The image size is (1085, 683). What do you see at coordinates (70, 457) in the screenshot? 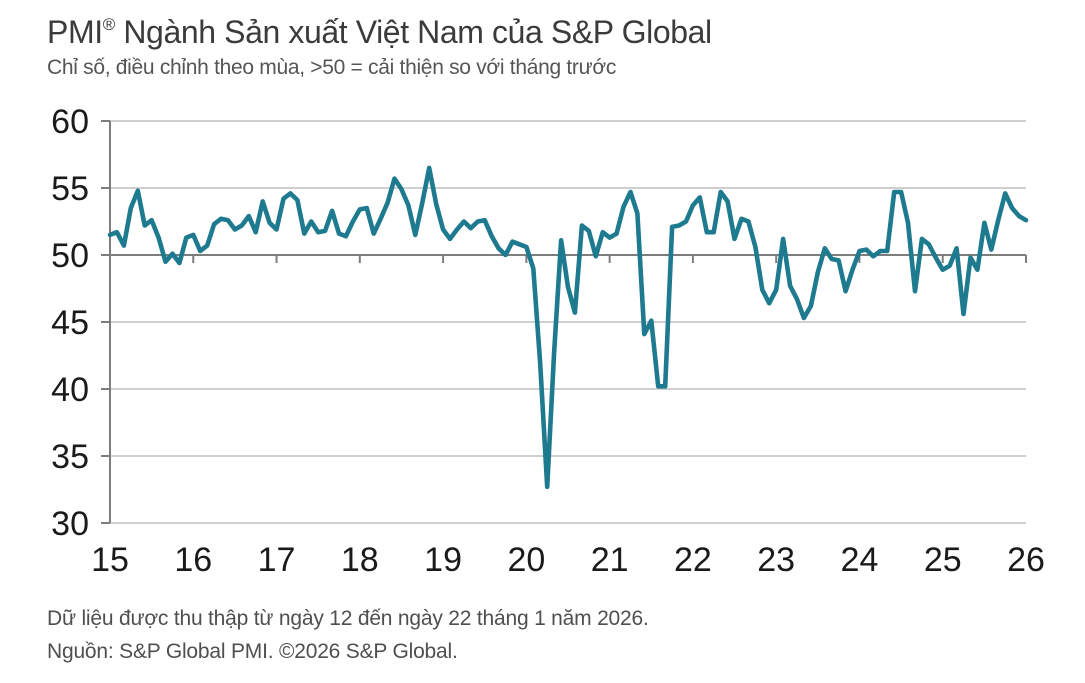
I see `y-tick-label: 35` at bounding box center [70, 457].